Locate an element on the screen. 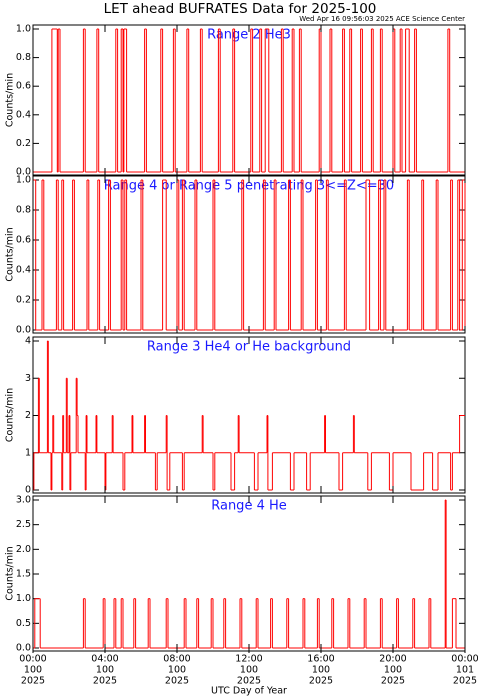 Image resolution: width=479 pixels, height=700 pixels. y-tick-label: 0.5 is located at coordinates (23, 623).